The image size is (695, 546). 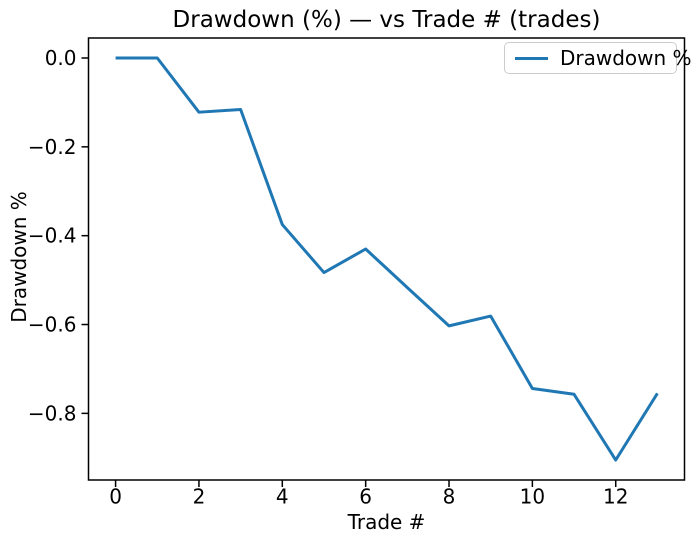 I want to click on chart-title: Drawdown (%) — vs Trade # (trades), so click(x=386, y=20).